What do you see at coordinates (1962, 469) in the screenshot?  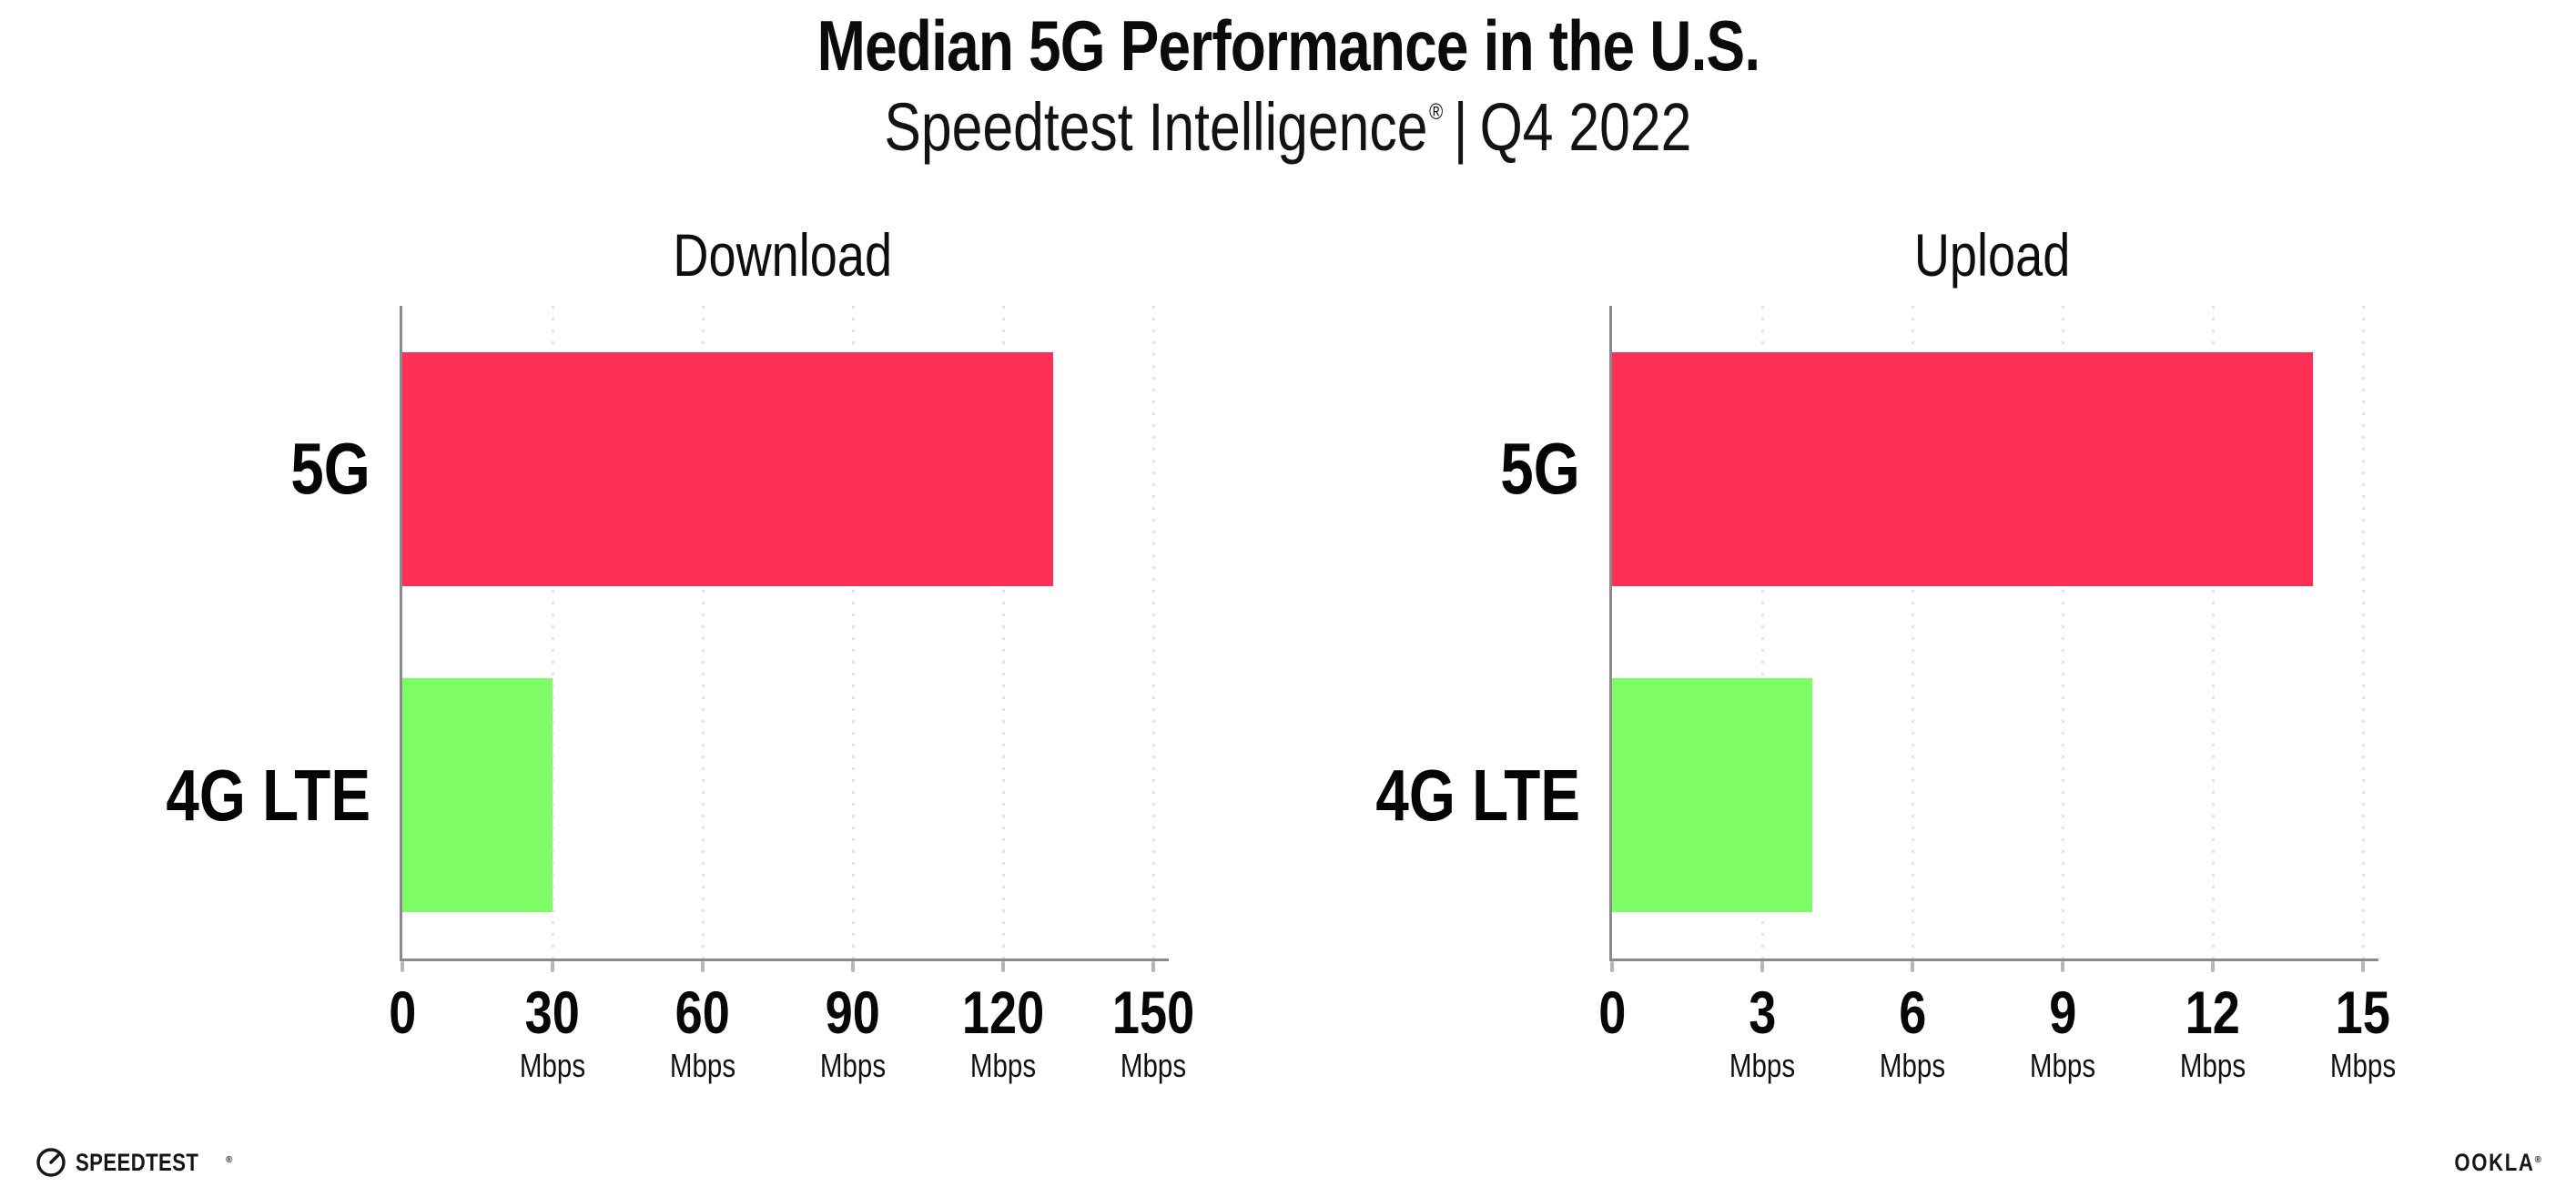 I see `bar-5g-upload` at bounding box center [1962, 469].